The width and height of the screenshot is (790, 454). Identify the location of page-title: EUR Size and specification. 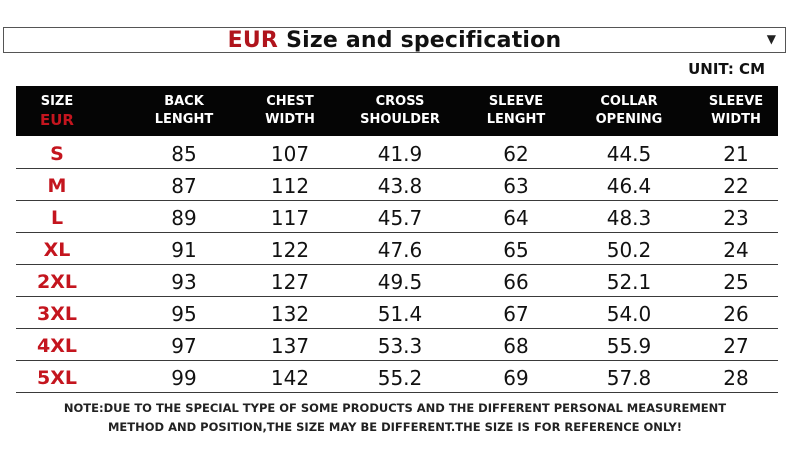
(394, 40).